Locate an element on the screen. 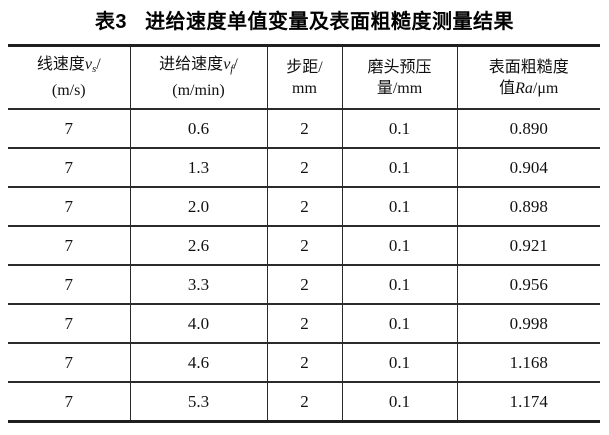 This screenshot has height=435, width=609. table-cell: 2.0 is located at coordinates (198, 207).